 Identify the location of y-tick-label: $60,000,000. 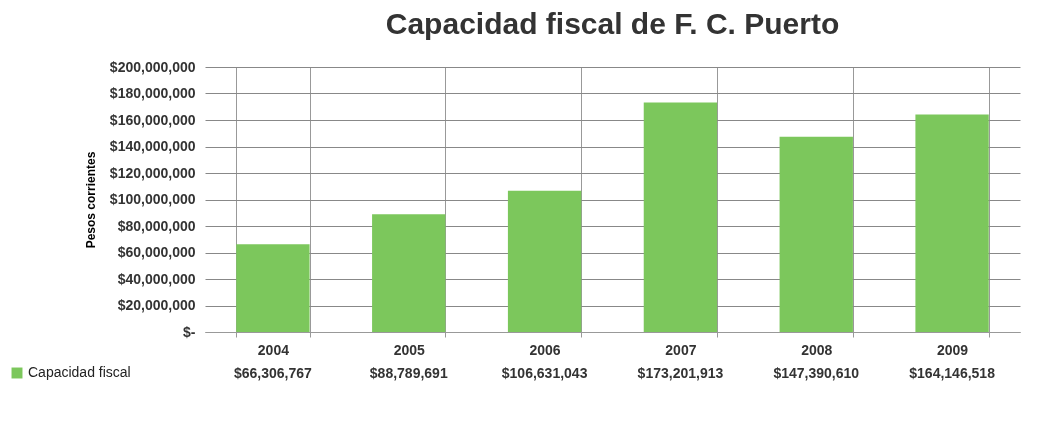
(156, 252).